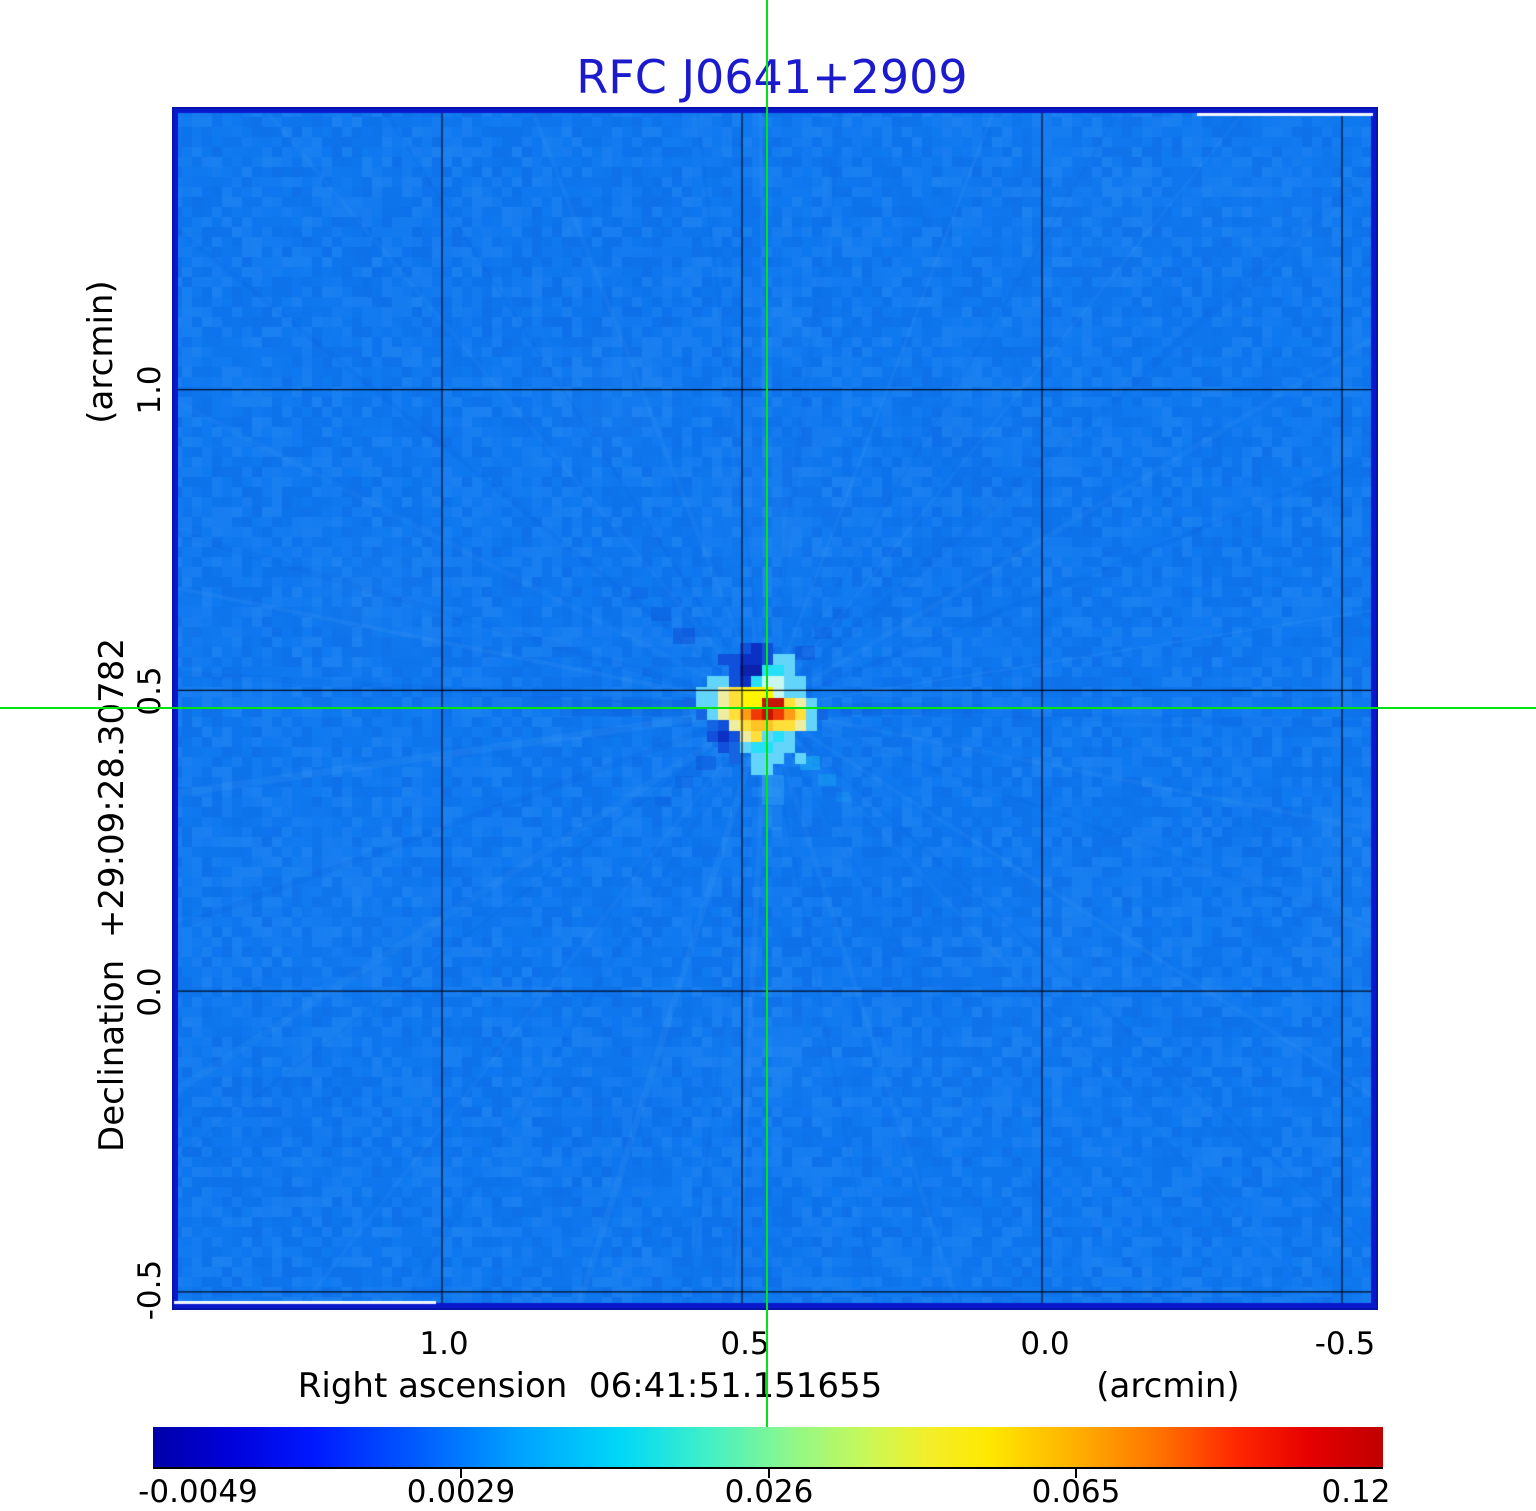 The width and height of the screenshot is (1536, 1511). I want to click on crosshair-vertical-line, so click(767, 713).